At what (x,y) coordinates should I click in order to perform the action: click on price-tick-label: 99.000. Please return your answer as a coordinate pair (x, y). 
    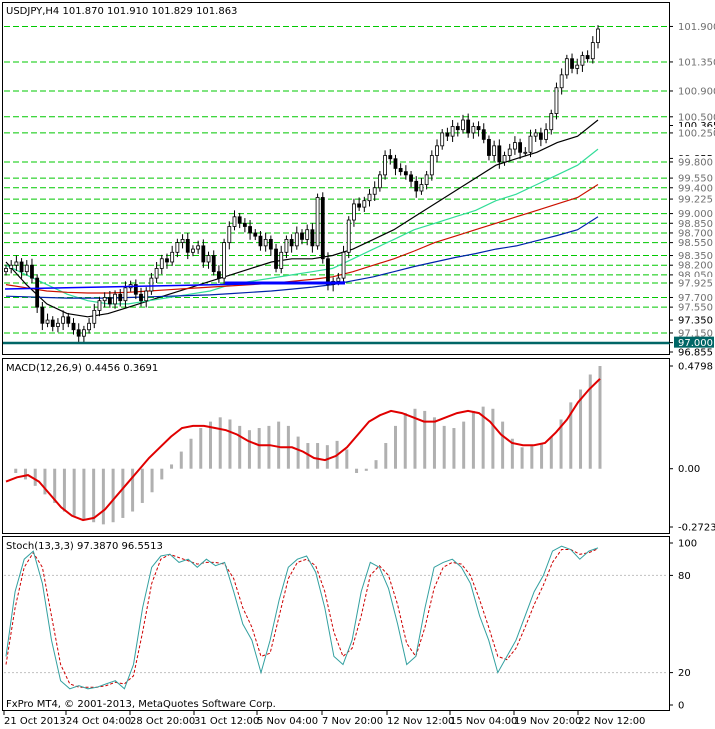
    Looking at the image, I should click on (695, 214).